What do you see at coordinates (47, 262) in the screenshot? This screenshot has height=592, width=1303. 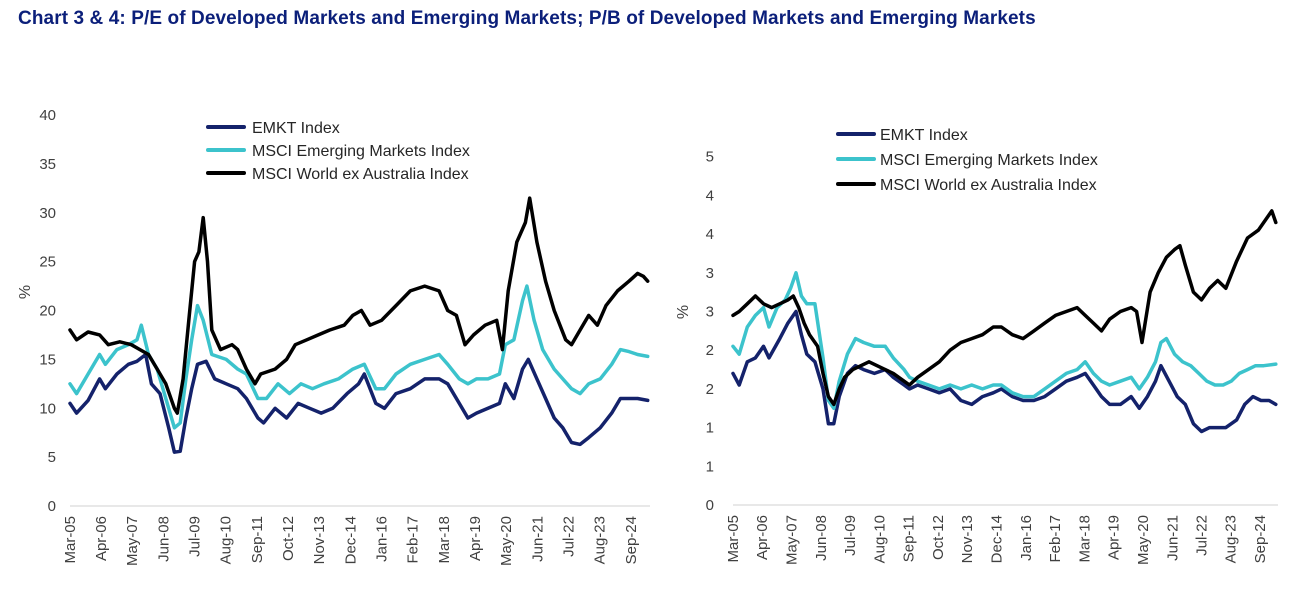 I see `y-tick-label: 25` at bounding box center [47, 262].